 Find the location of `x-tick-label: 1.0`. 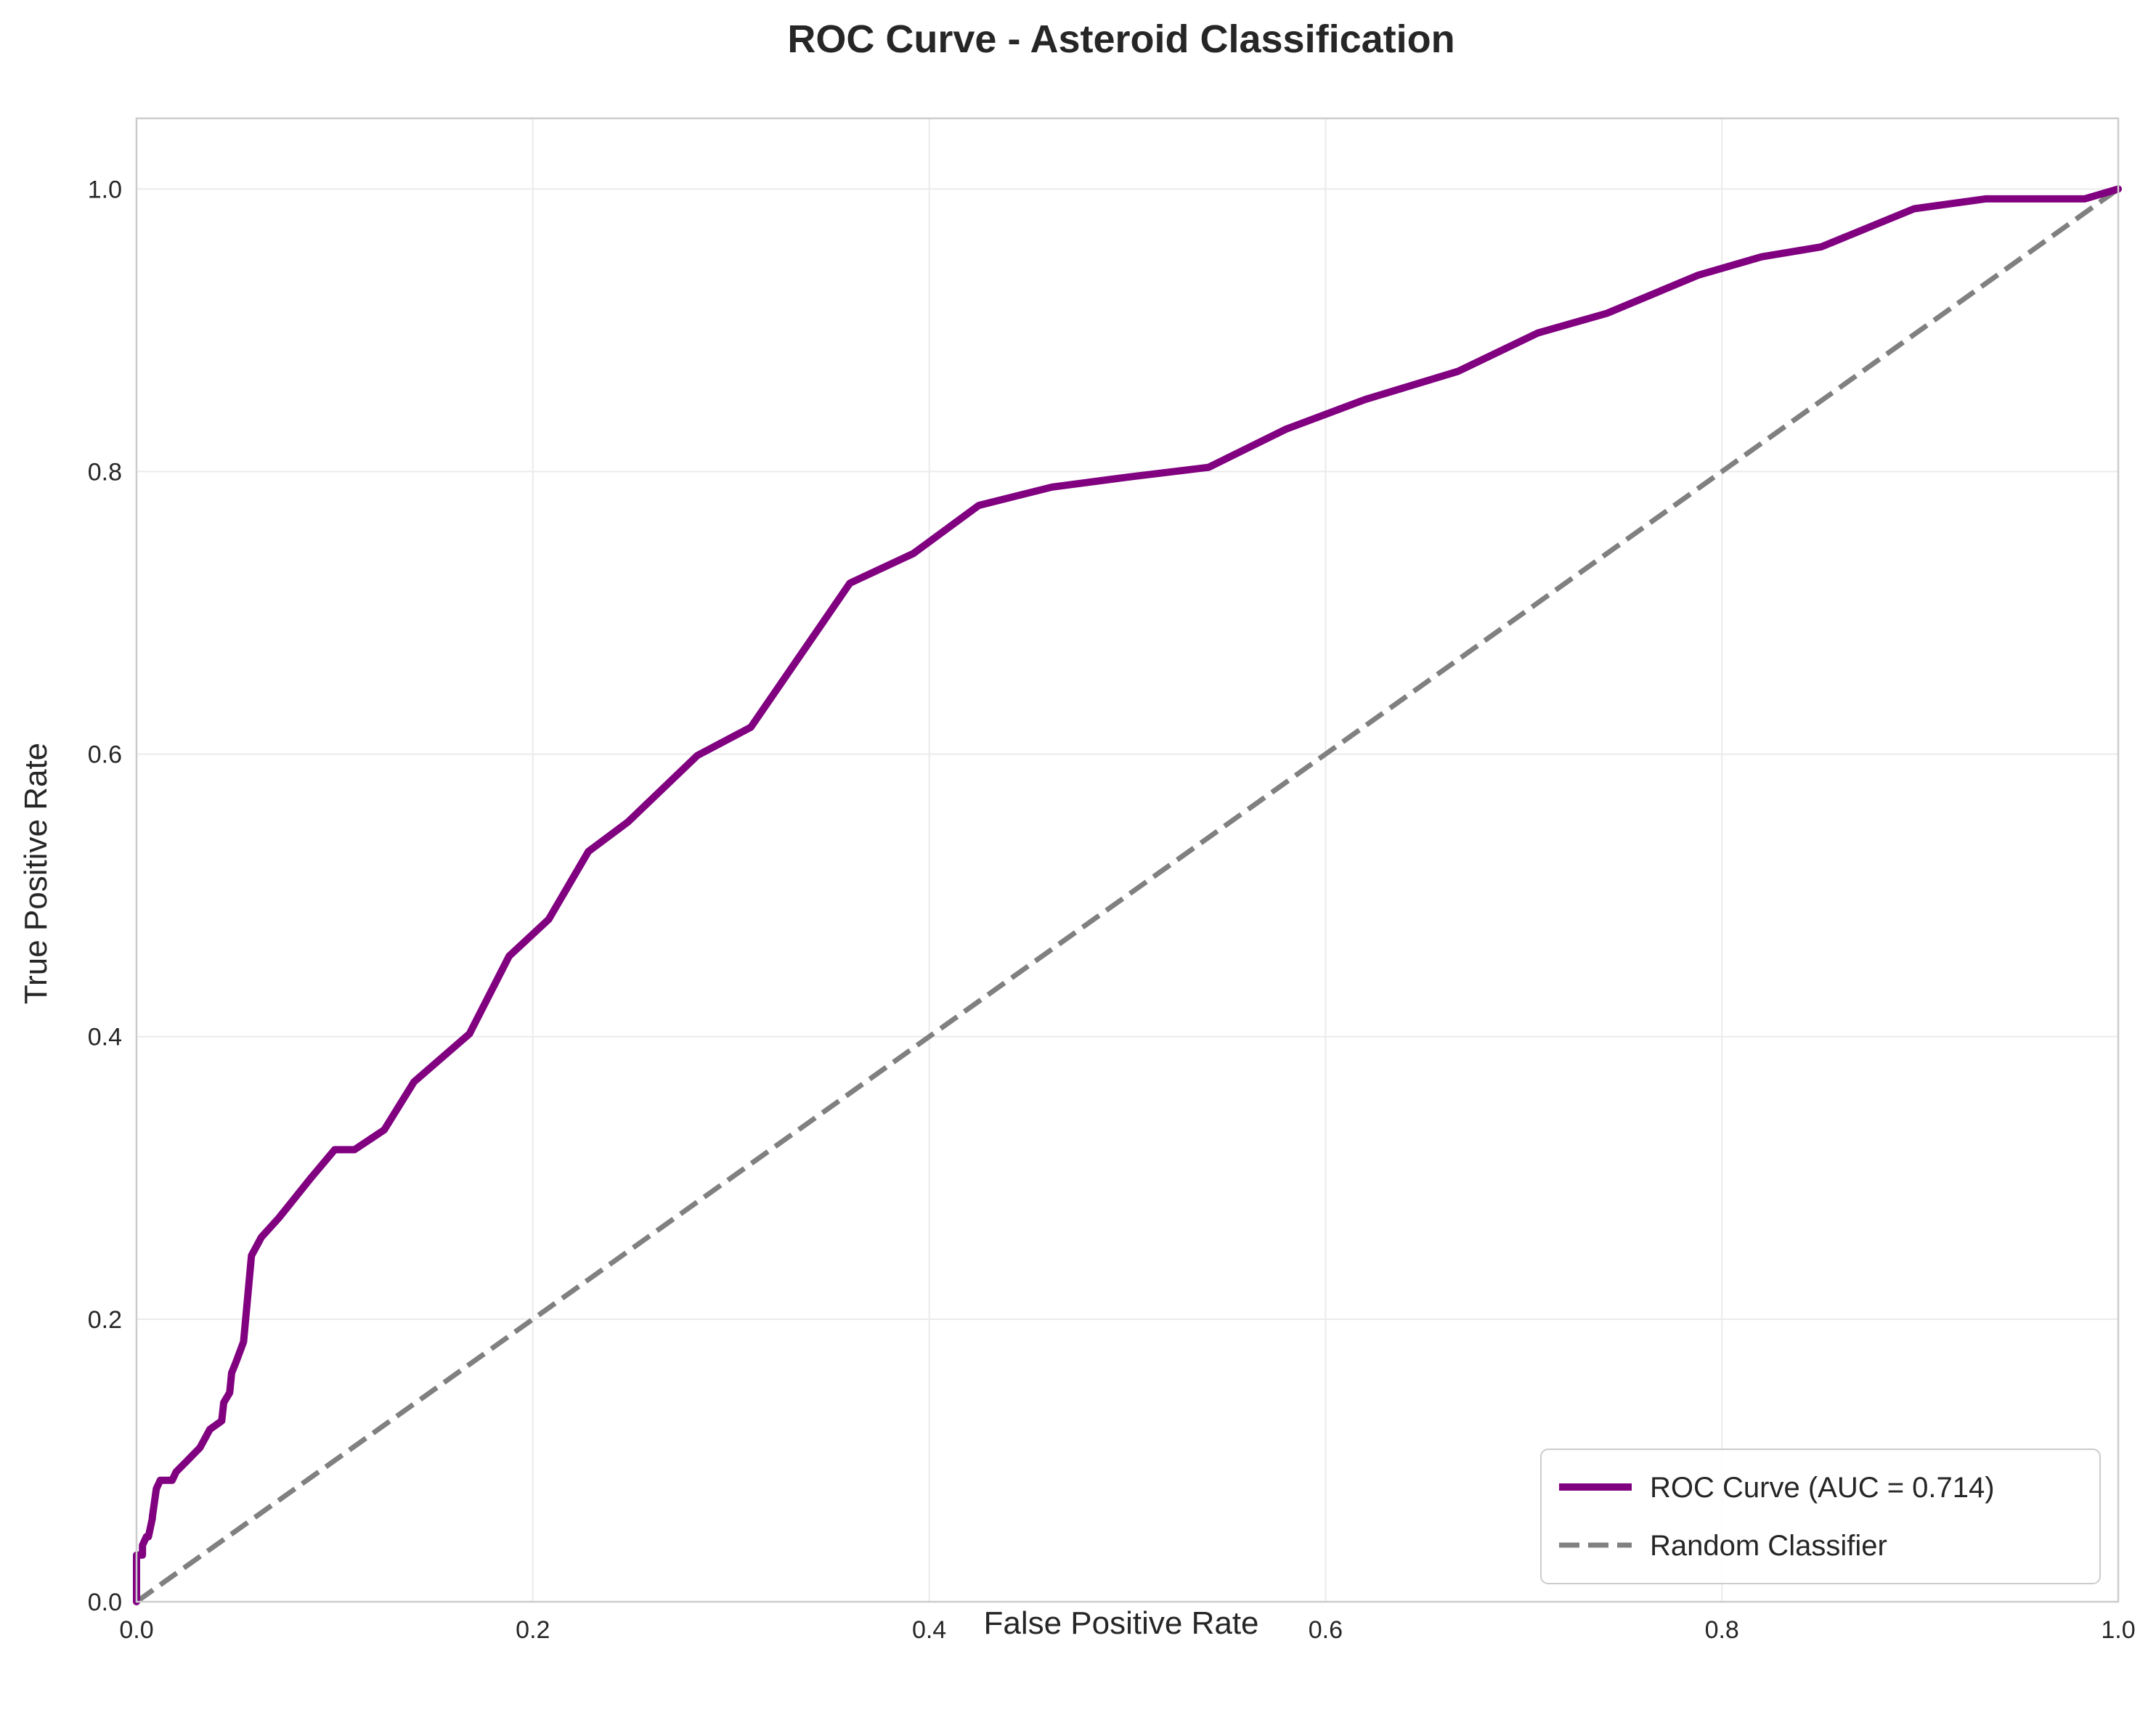

x-tick-label: 1.0 is located at coordinates (2118, 1630).